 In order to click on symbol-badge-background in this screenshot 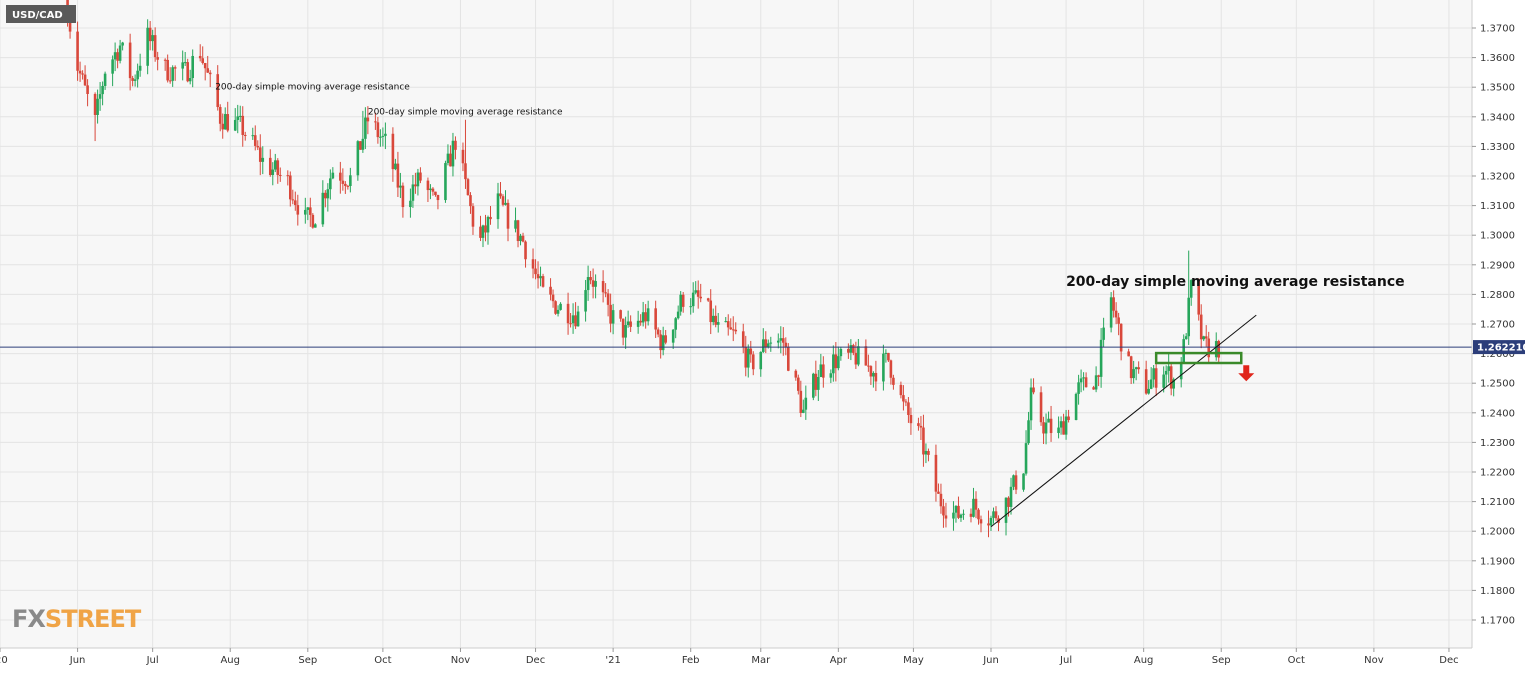, I will do `click(41, 14)`.